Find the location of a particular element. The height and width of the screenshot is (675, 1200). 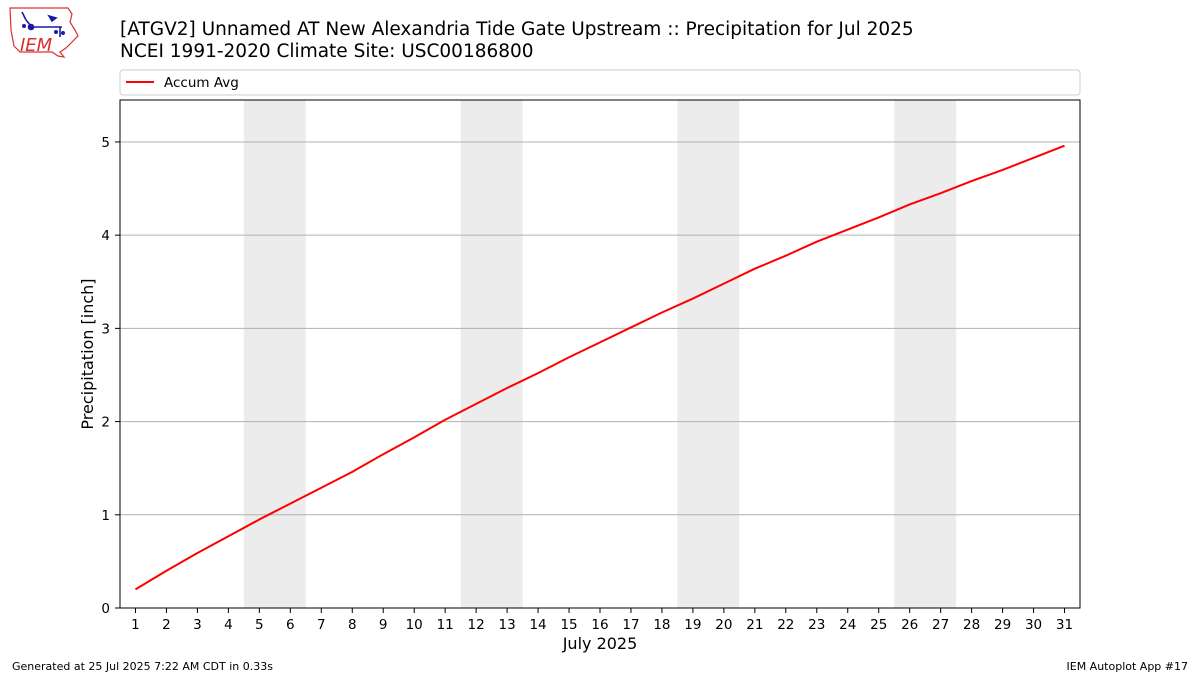

iem-logo: IEM is located at coordinates (44, 32).